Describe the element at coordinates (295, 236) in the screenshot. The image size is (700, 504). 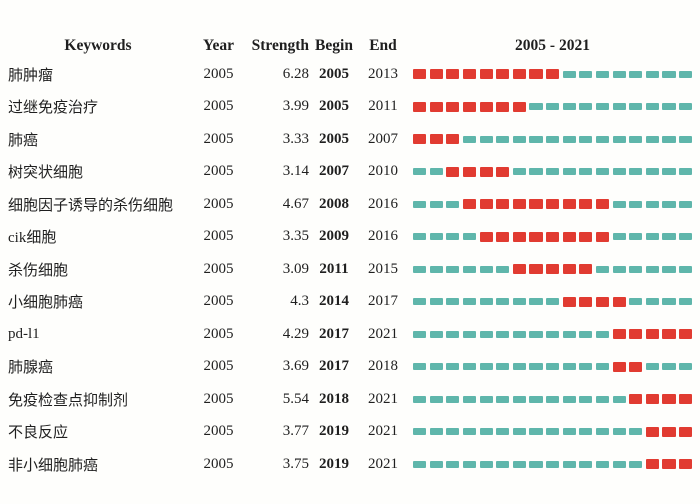
I see `strength-value: 3.35` at that location.